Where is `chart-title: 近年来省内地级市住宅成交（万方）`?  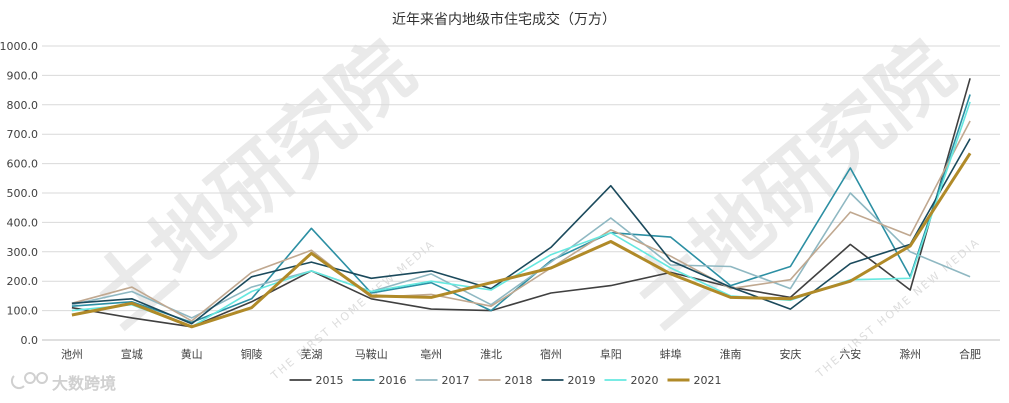
chart-title: 近年来省内地级市住宅成交（万方） is located at coordinates (504, 19).